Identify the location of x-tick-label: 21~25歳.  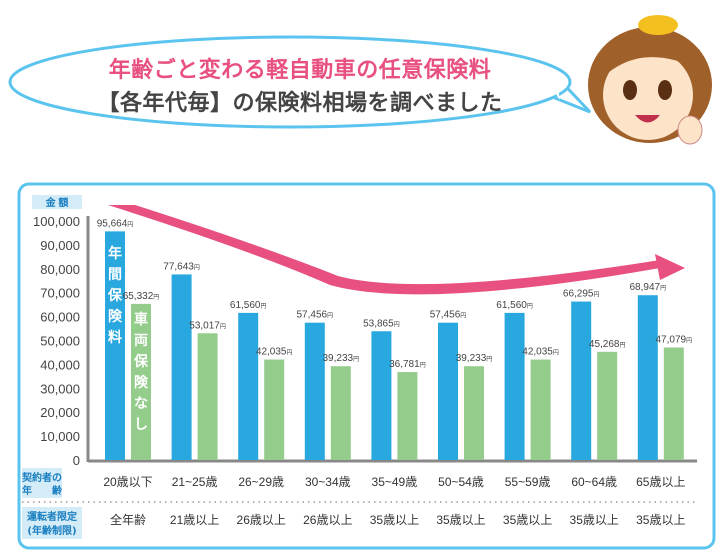
(195, 482).